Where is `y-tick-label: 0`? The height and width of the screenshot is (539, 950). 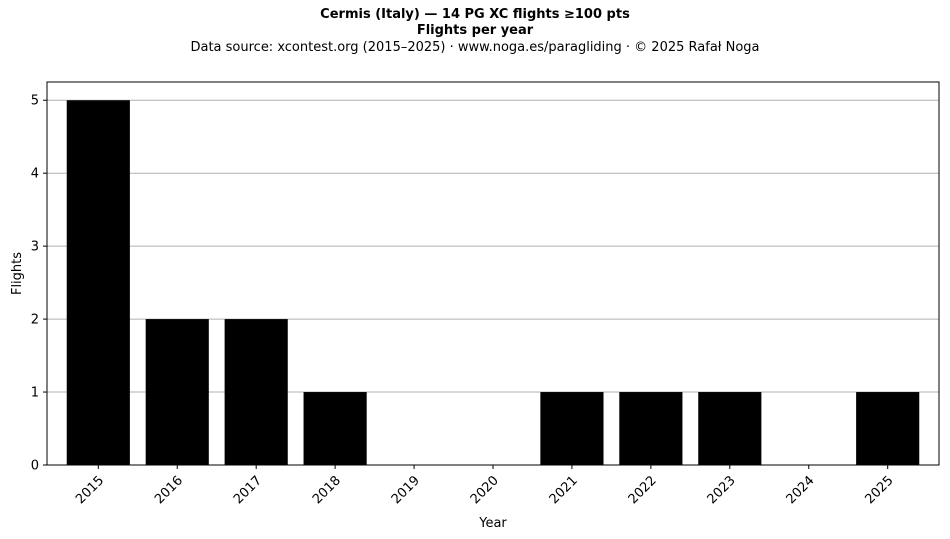 y-tick-label: 0 is located at coordinates (35, 466).